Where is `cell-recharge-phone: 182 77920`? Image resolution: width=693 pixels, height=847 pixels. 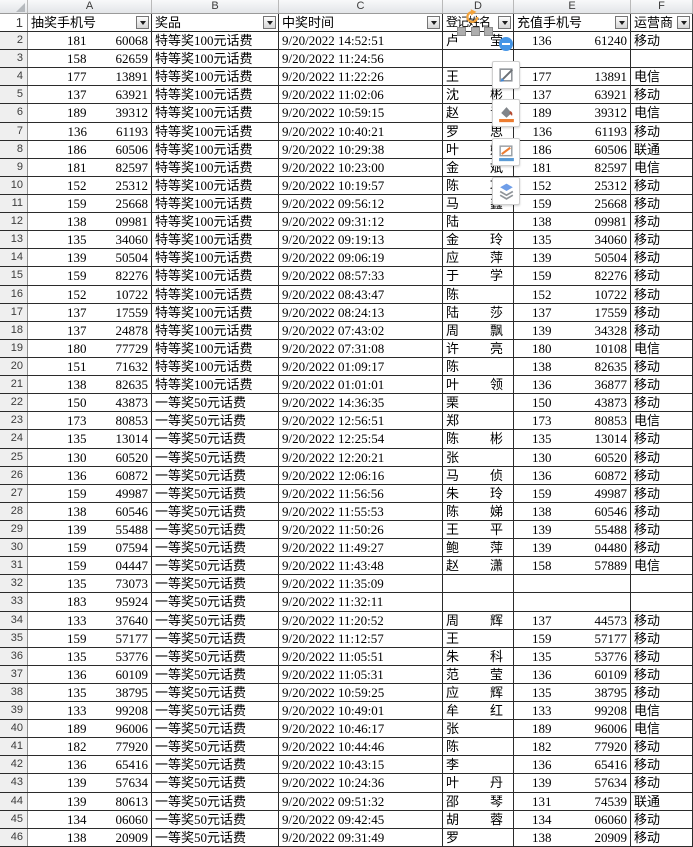
cell-recharge-phone: 182 77920 is located at coordinates (572, 747).